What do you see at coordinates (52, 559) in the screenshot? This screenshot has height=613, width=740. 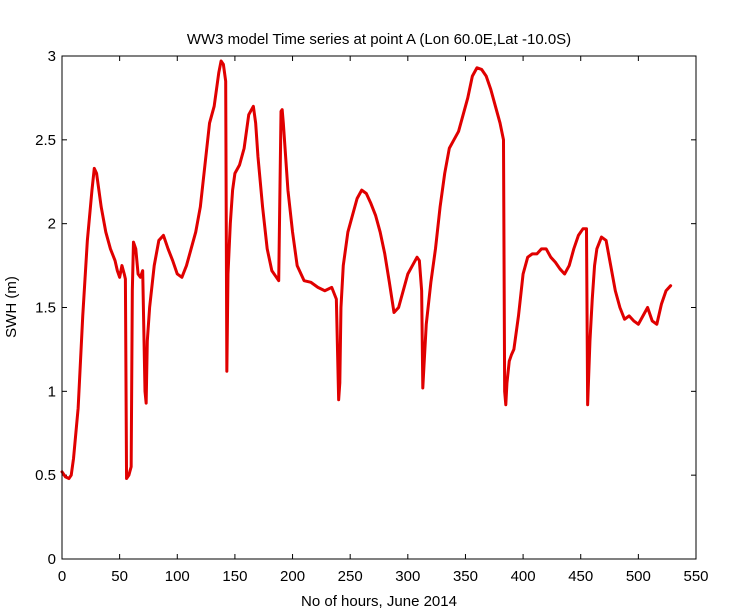 I see `y-tick-label: 0` at bounding box center [52, 559].